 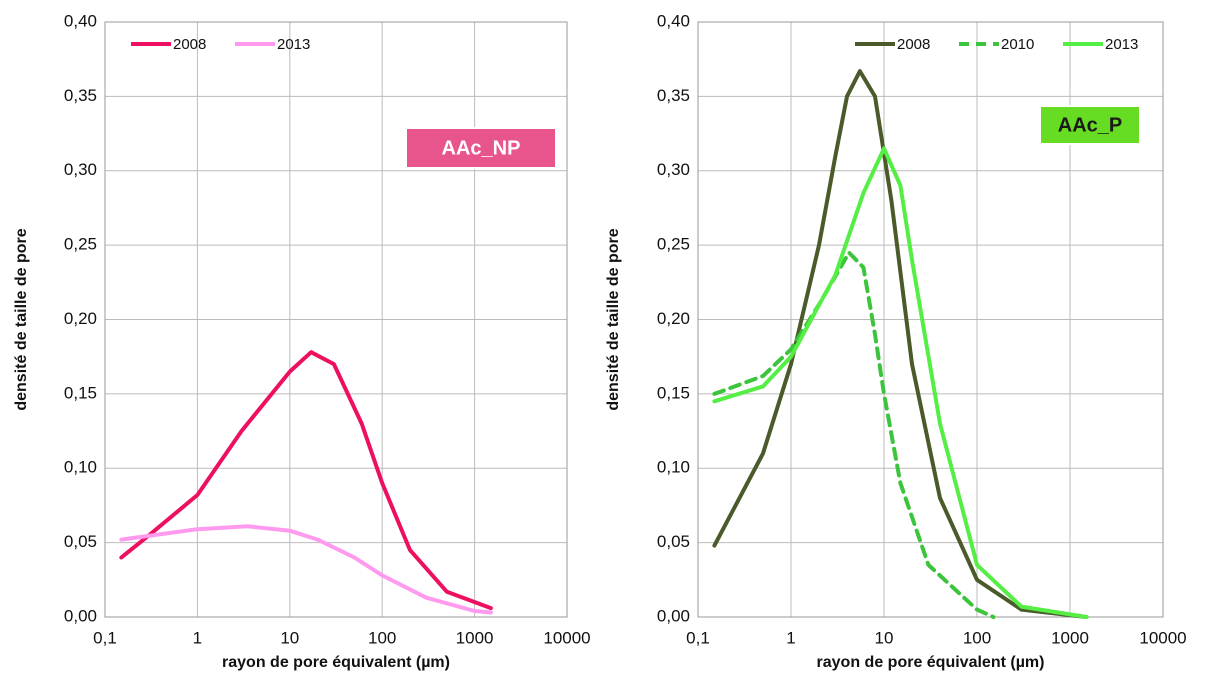 I want to click on legend-label: 2010, so click(x=1017, y=44).